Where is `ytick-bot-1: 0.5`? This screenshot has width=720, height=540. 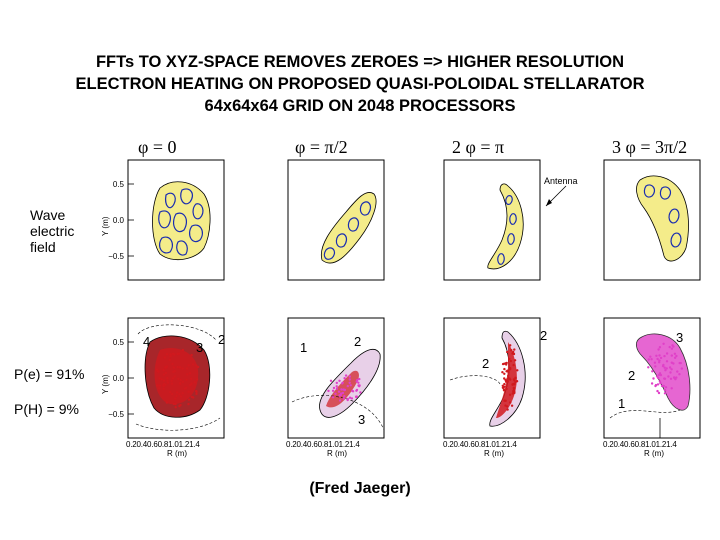 ytick-bot-1: 0.5 is located at coordinates (118, 342).